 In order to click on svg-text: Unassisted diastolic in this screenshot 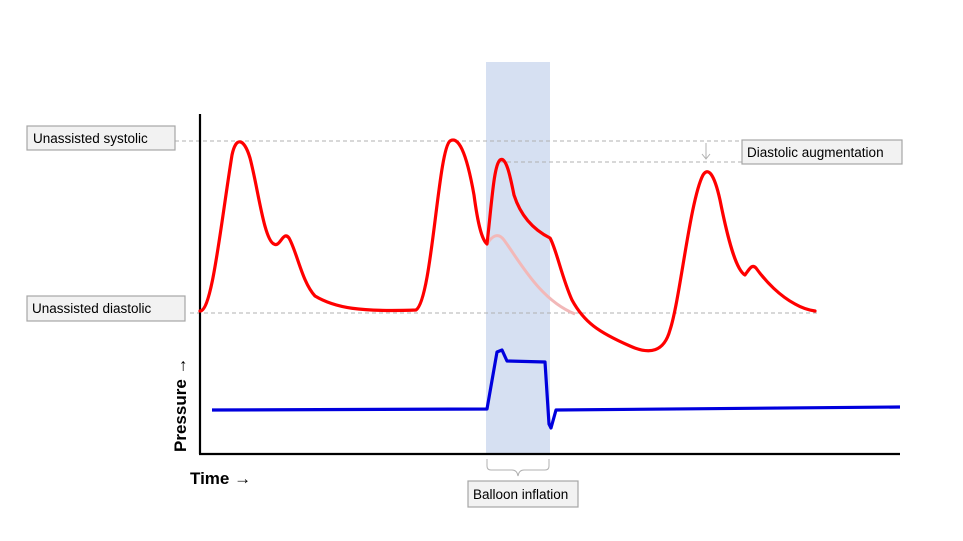, I will do `click(92, 308)`.